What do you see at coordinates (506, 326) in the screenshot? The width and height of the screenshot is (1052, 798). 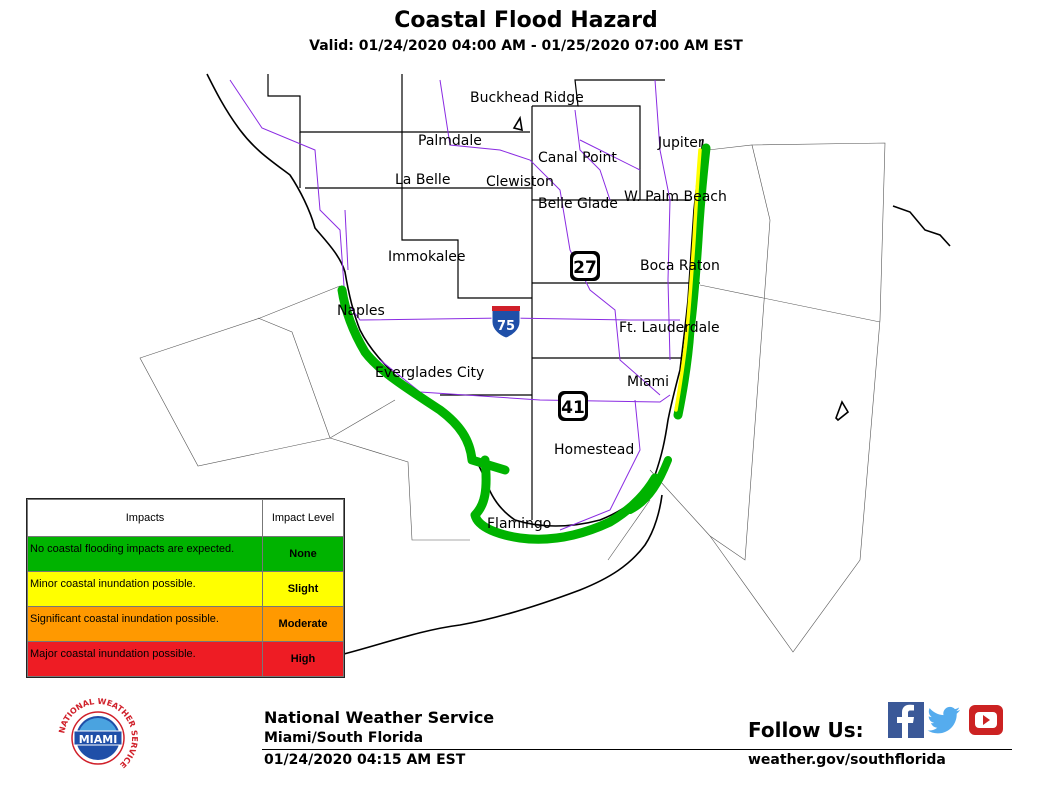 I see `svg-text: 75` at bounding box center [506, 326].